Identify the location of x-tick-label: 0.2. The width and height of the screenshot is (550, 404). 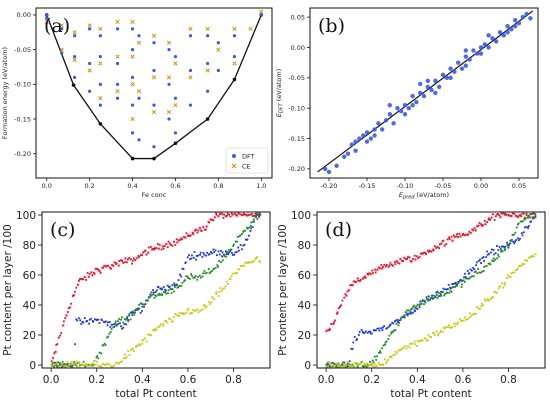
(371, 380).